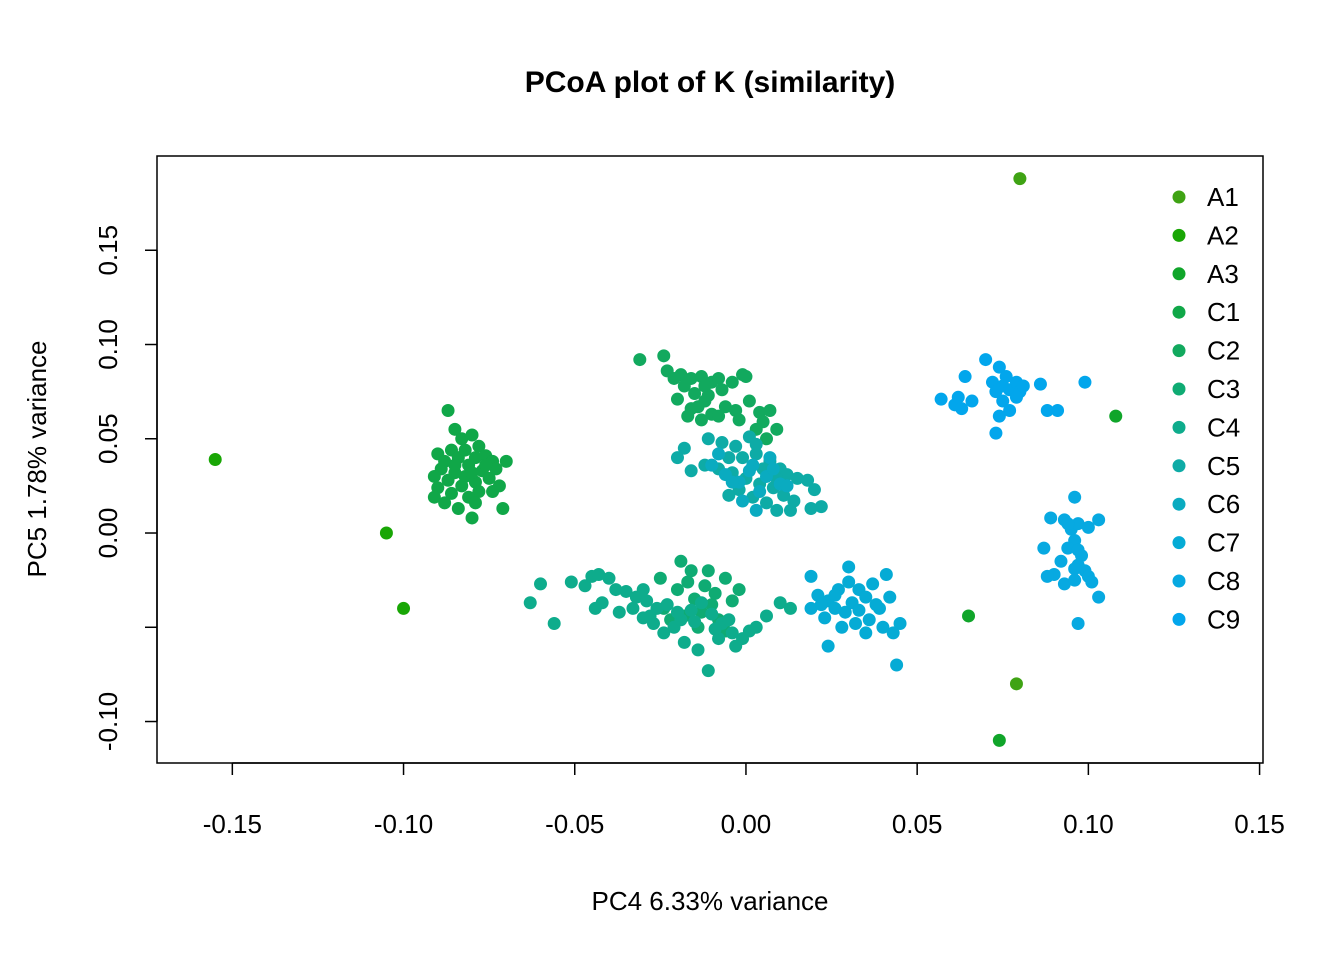  What do you see at coordinates (1179, 466) in the screenshot?
I see `legend-marker-c5` at bounding box center [1179, 466].